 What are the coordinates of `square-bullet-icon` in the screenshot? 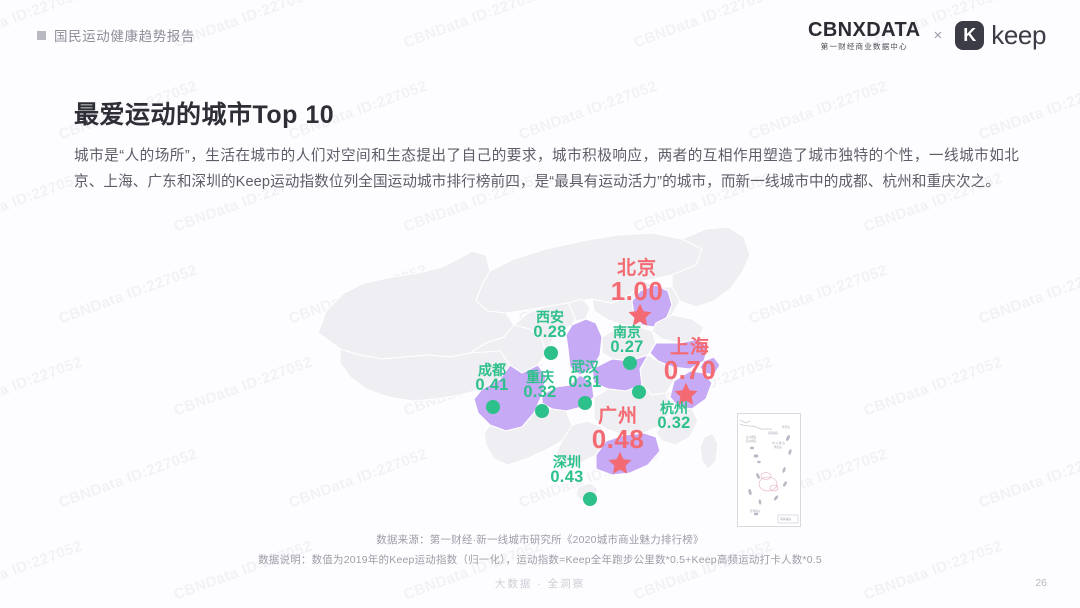 It's located at (41, 35).